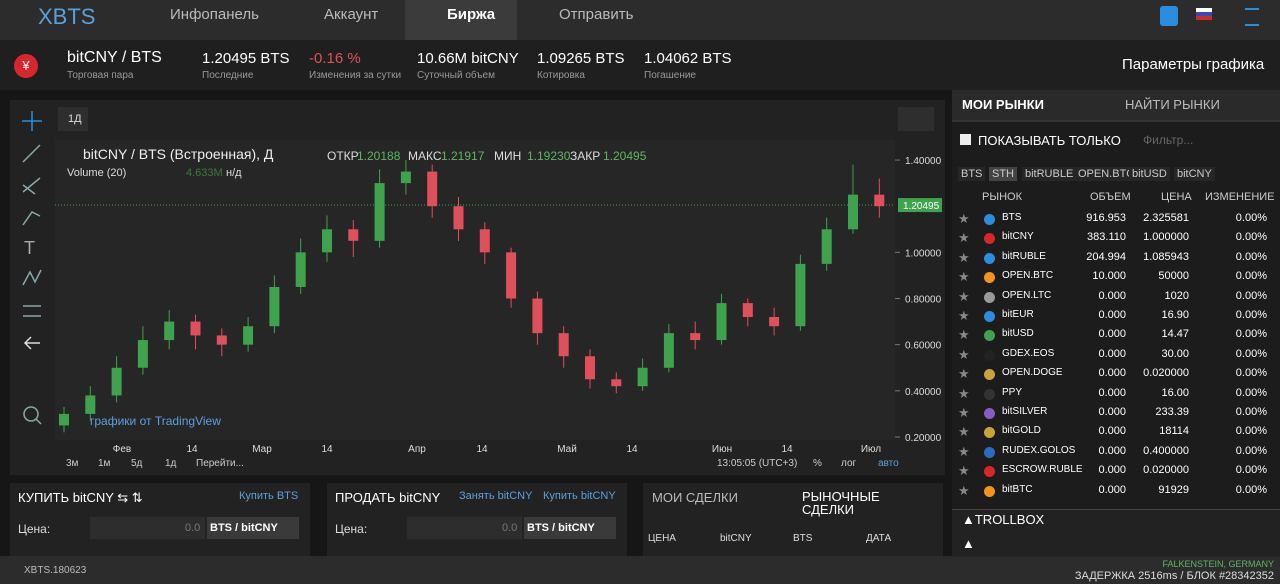  What do you see at coordinates (1012, 392) in the screenshot?
I see `market-name: PPY` at bounding box center [1012, 392].